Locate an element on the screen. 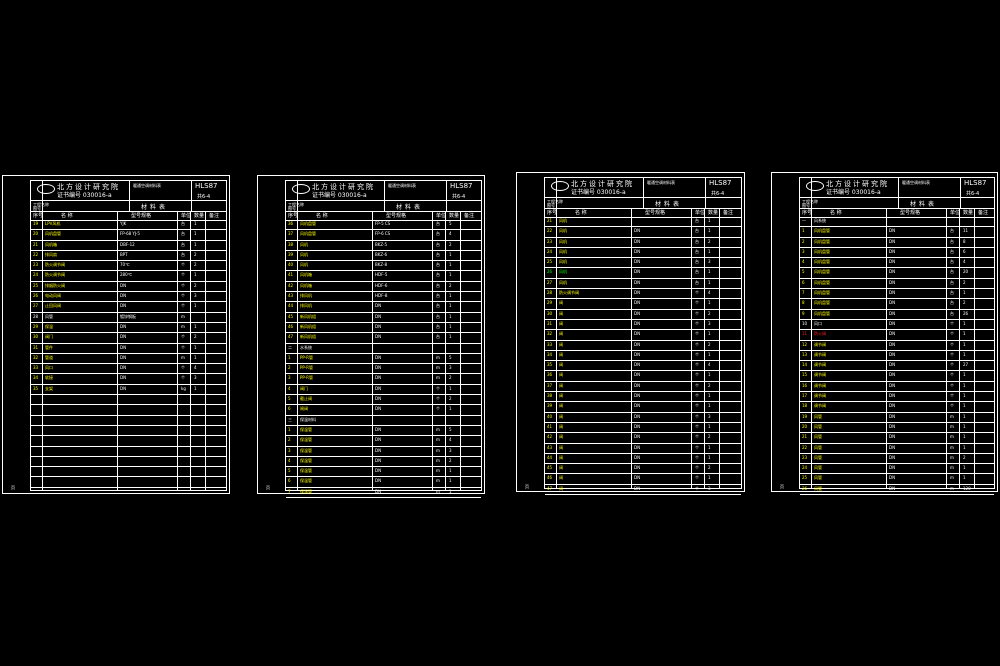  table-header: 序号 名 称 型号规格 单位 数量 备注 is located at coordinates (643, 213).